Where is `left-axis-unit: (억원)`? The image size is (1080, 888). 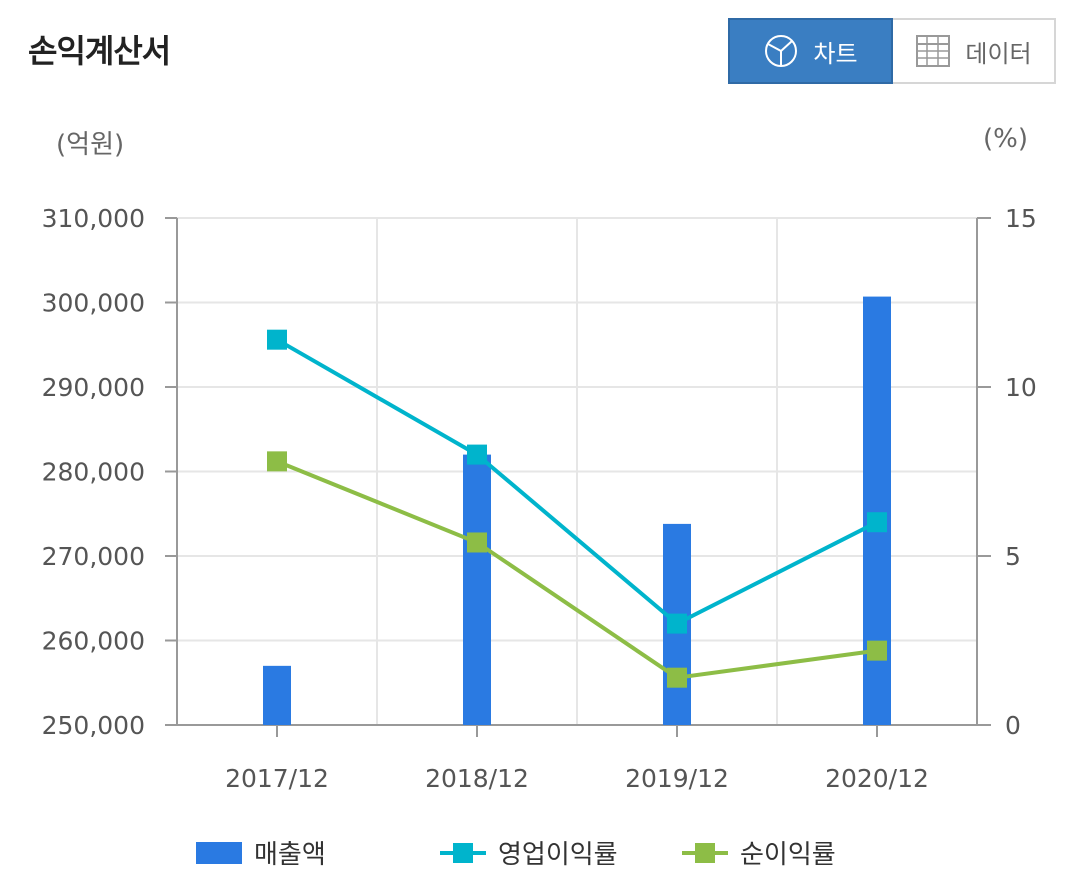
left-axis-unit: (억원) is located at coordinates (90, 145).